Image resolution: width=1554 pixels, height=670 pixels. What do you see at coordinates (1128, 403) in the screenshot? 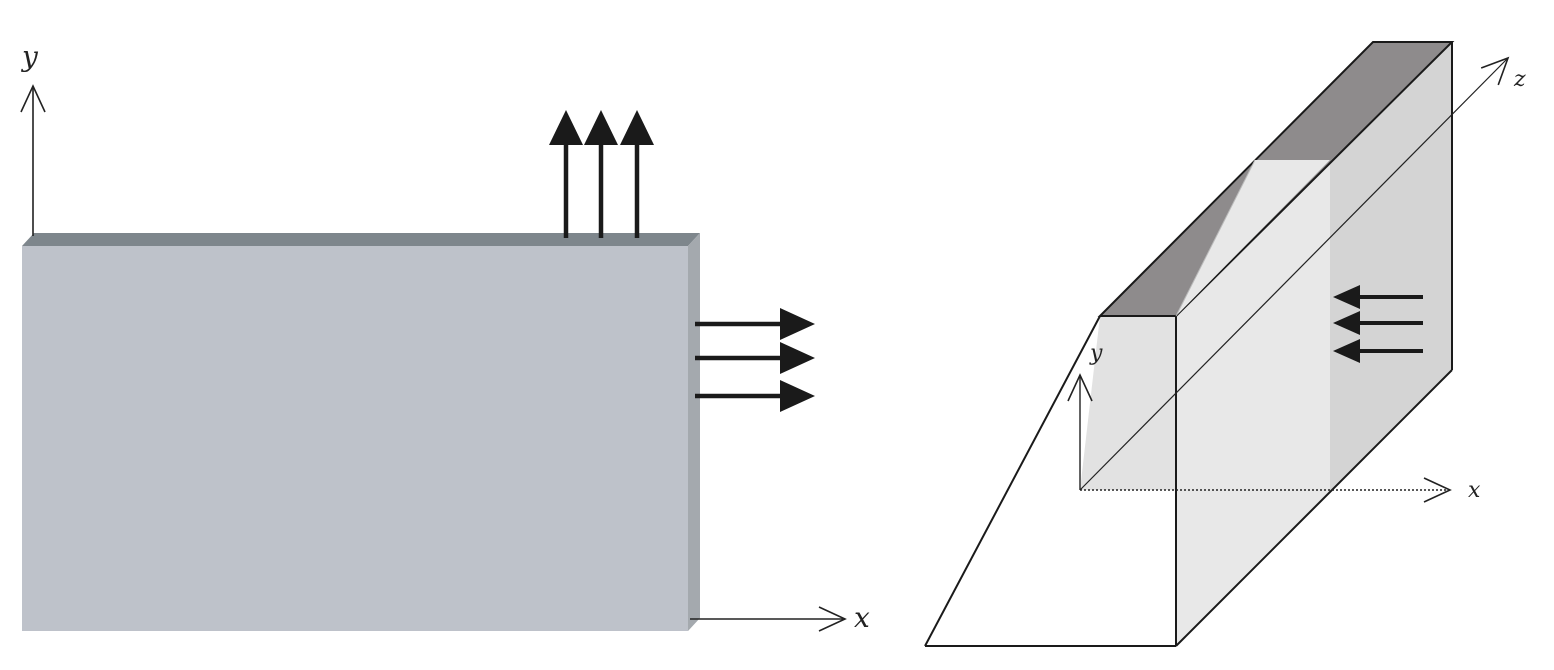
I see `block-front-shade` at bounding box center [1128, 403].